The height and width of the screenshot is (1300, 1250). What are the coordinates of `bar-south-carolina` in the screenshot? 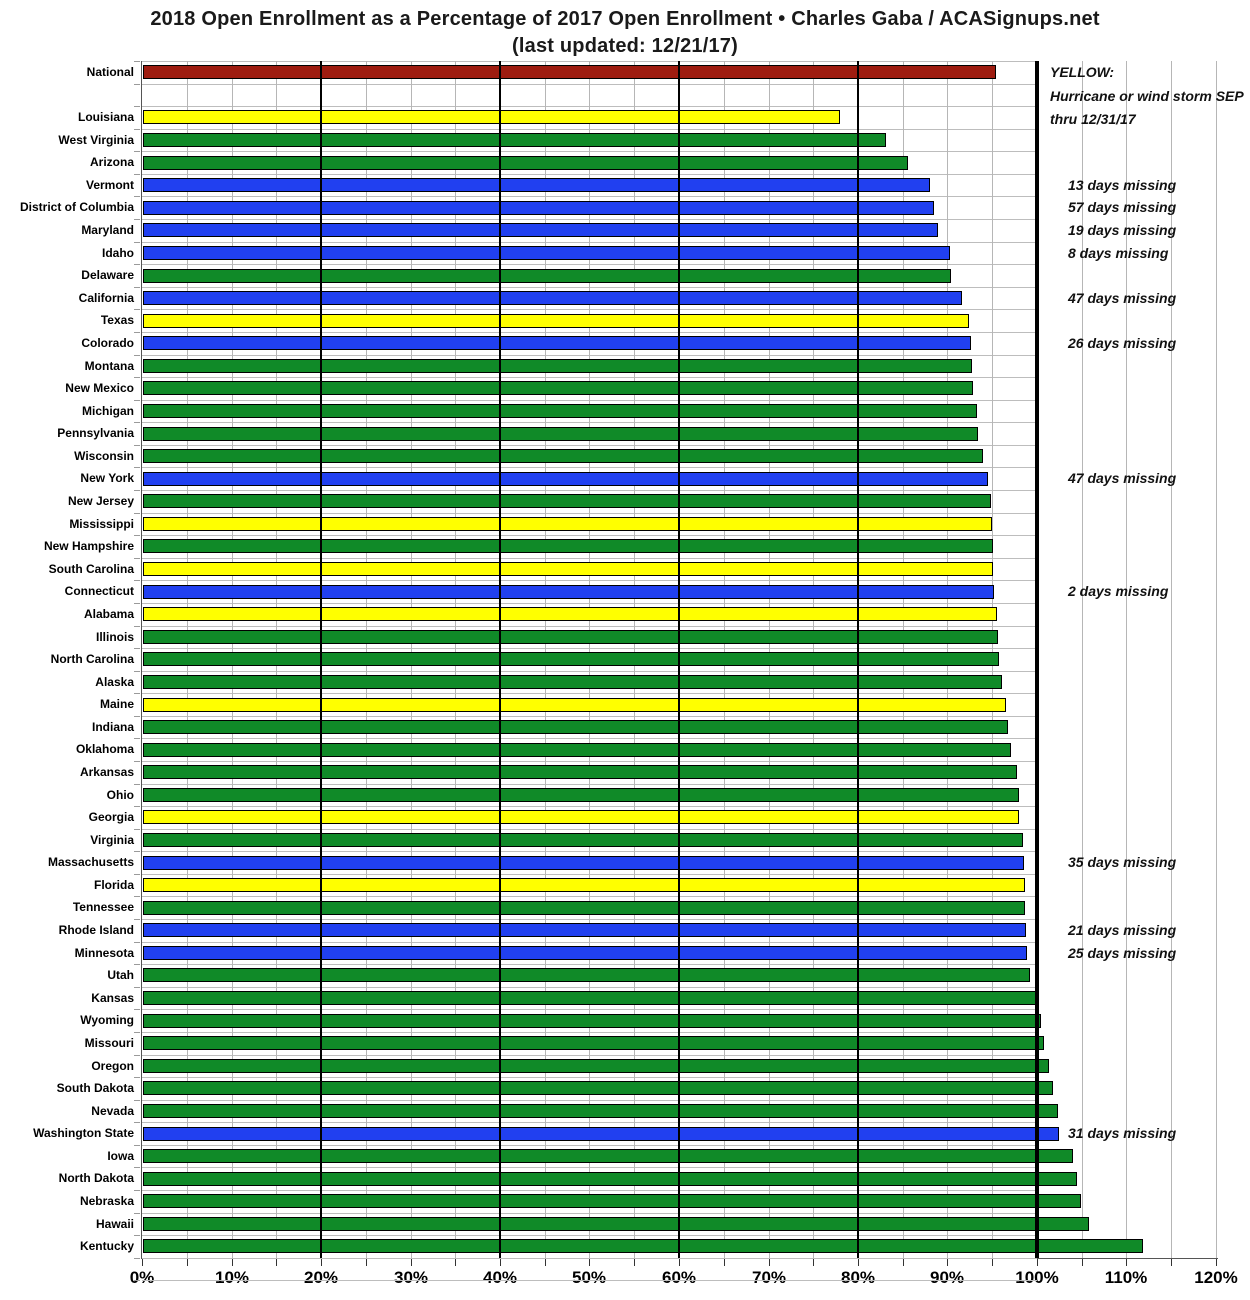 It's located at (568, 569).